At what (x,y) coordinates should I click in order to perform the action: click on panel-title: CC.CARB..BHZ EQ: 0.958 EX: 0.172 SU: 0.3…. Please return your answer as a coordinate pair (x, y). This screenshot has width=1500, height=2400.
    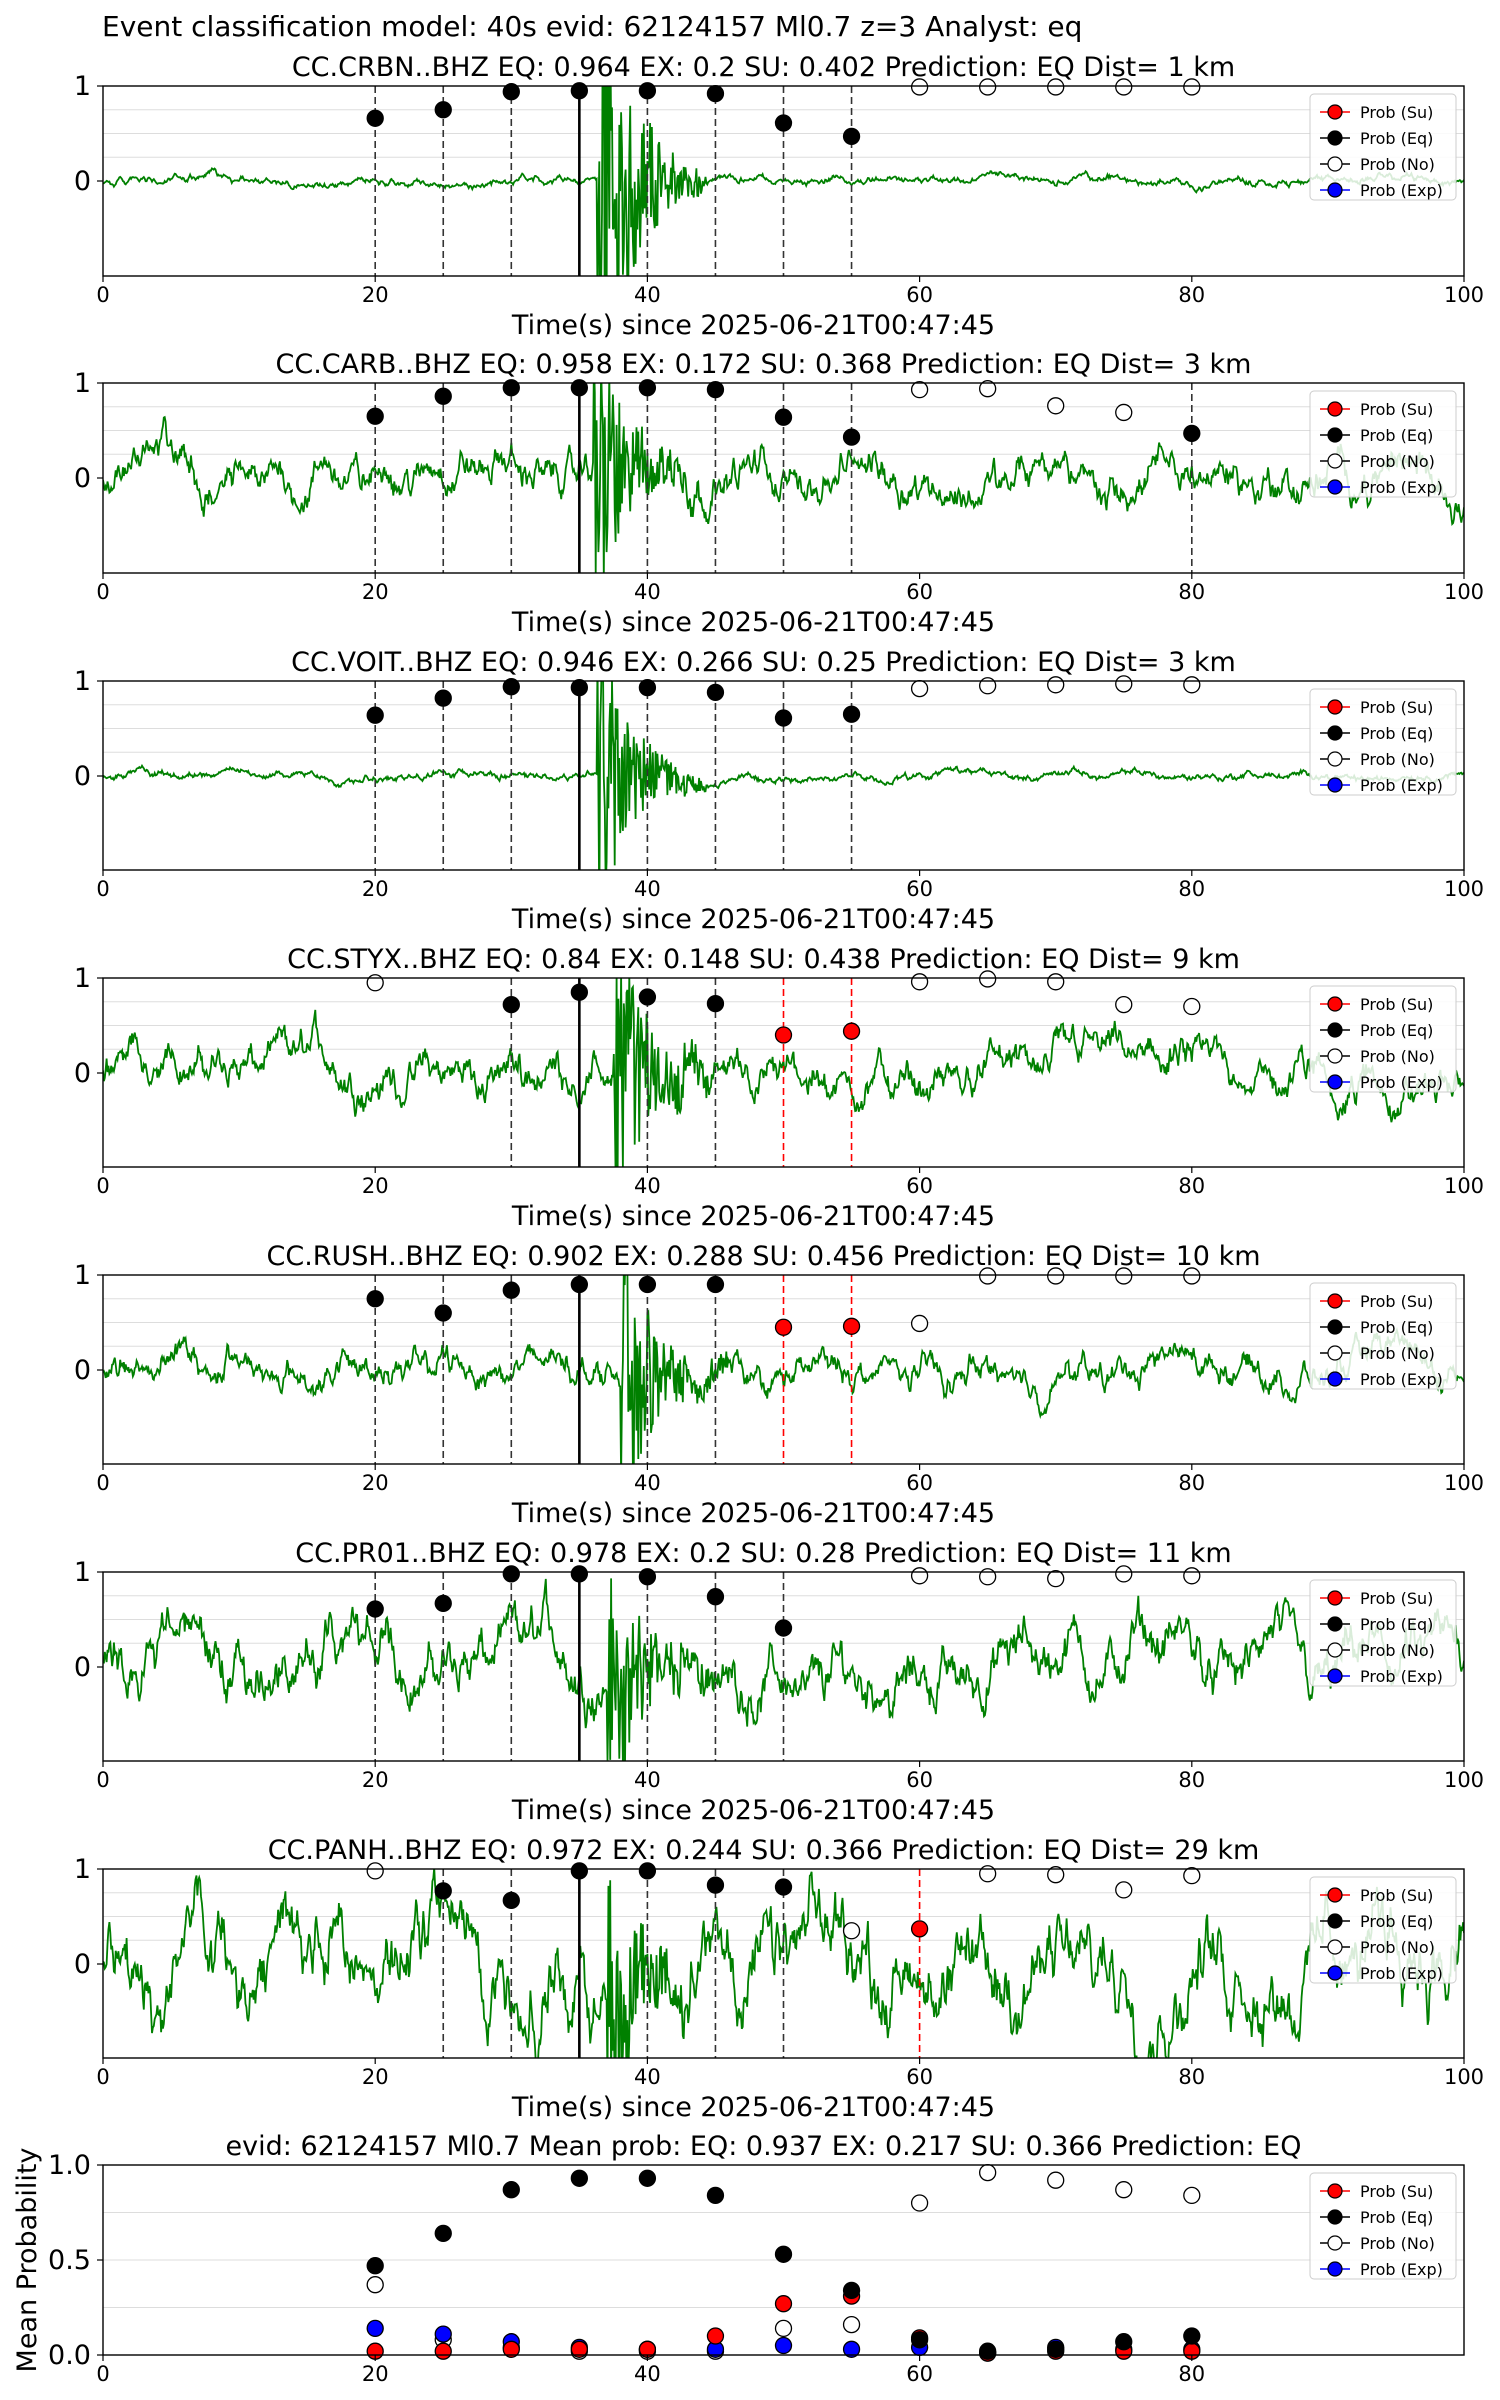
    Looking at the image, I should click on (764, 364).